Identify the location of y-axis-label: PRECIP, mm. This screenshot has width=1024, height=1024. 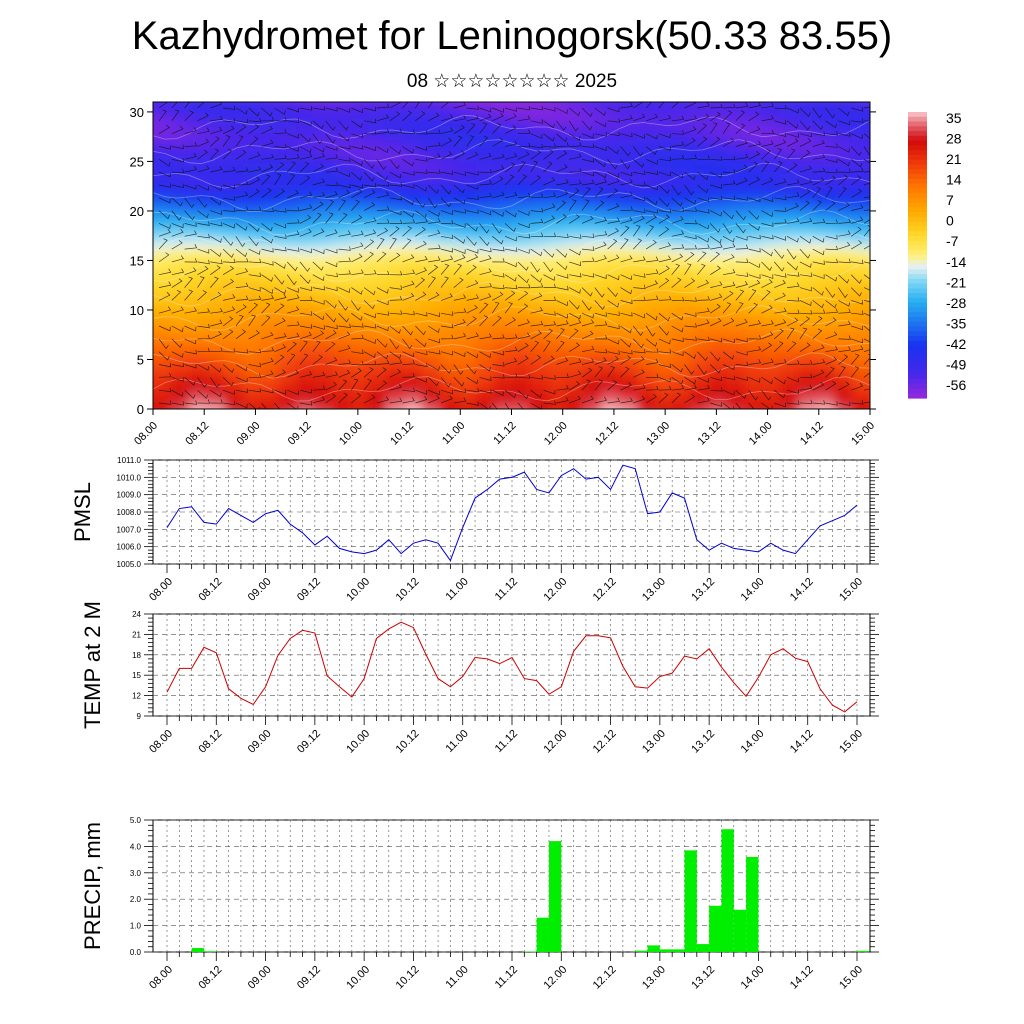
(92, 886).